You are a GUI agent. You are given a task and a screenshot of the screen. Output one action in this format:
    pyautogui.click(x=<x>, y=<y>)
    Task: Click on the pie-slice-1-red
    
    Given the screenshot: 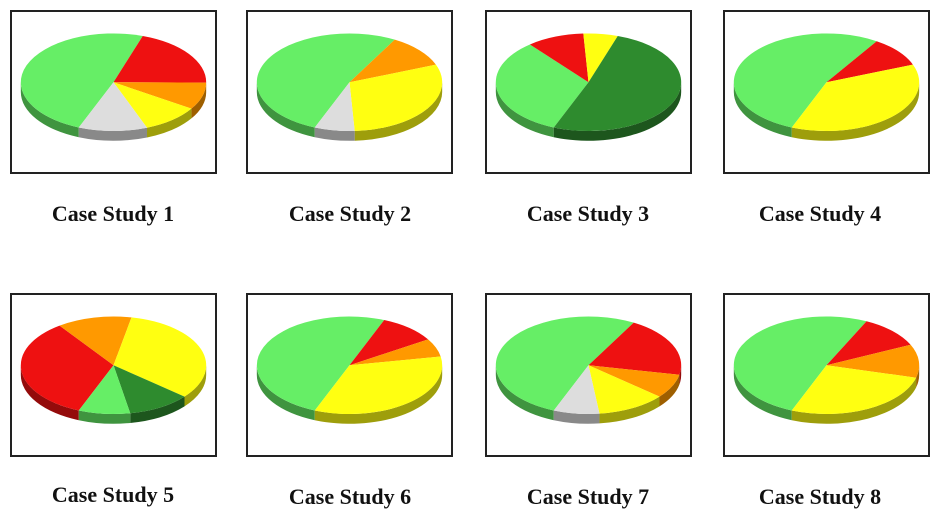 What is the action you would take?
    pyautogui.click(x=67, y=368)
    